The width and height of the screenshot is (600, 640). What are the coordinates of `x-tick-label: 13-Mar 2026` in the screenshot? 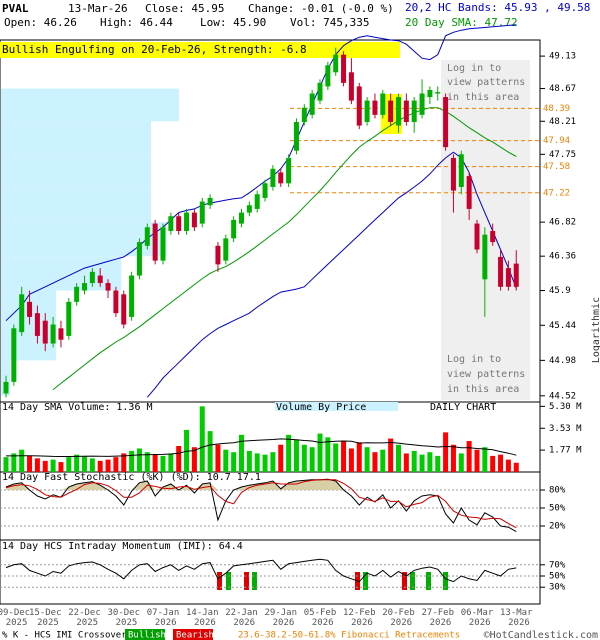 It's located at (516, 618).